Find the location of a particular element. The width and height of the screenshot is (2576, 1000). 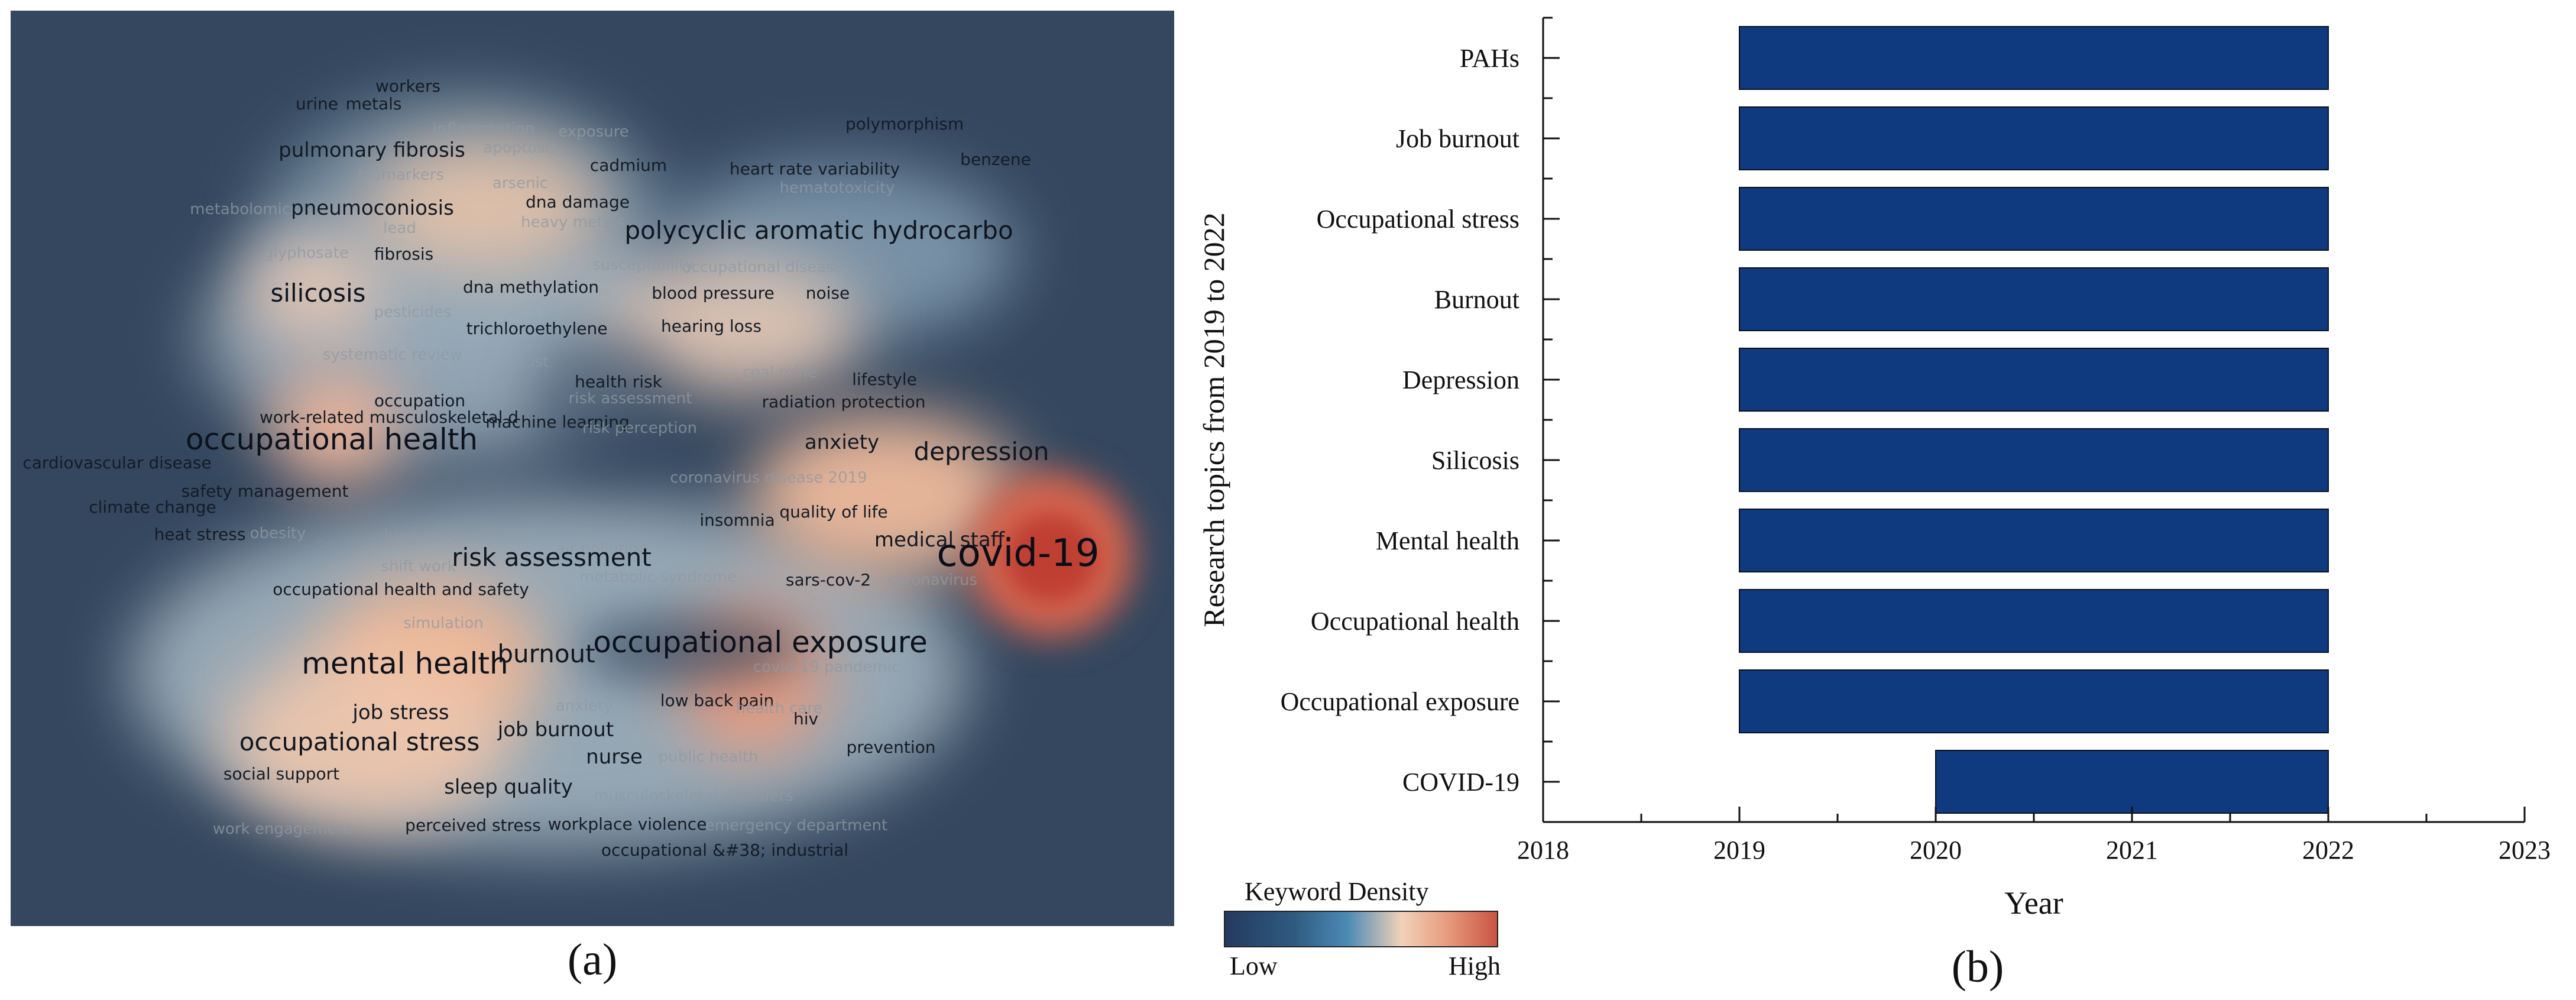

keyword-label: exposure is located at coordinates (593, 132).